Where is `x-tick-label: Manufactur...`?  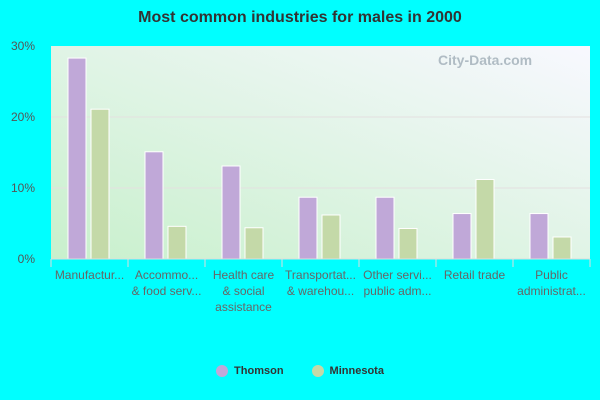
x-tick-label: Manufactur... is located at coordinates (89, 275).